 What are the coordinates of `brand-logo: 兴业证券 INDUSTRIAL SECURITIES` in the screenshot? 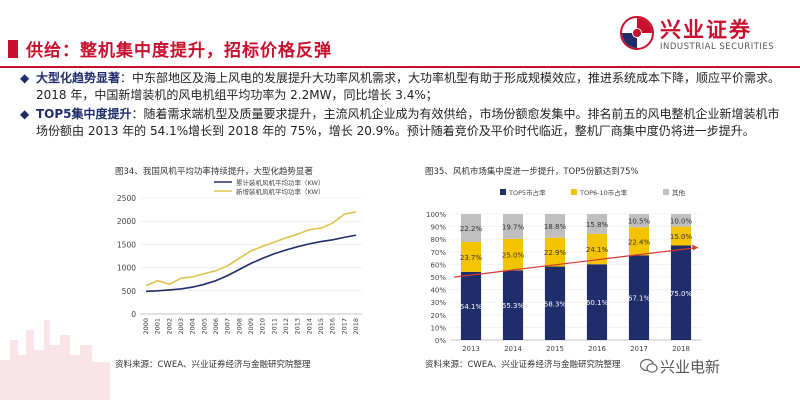 It's located at (705, 35).